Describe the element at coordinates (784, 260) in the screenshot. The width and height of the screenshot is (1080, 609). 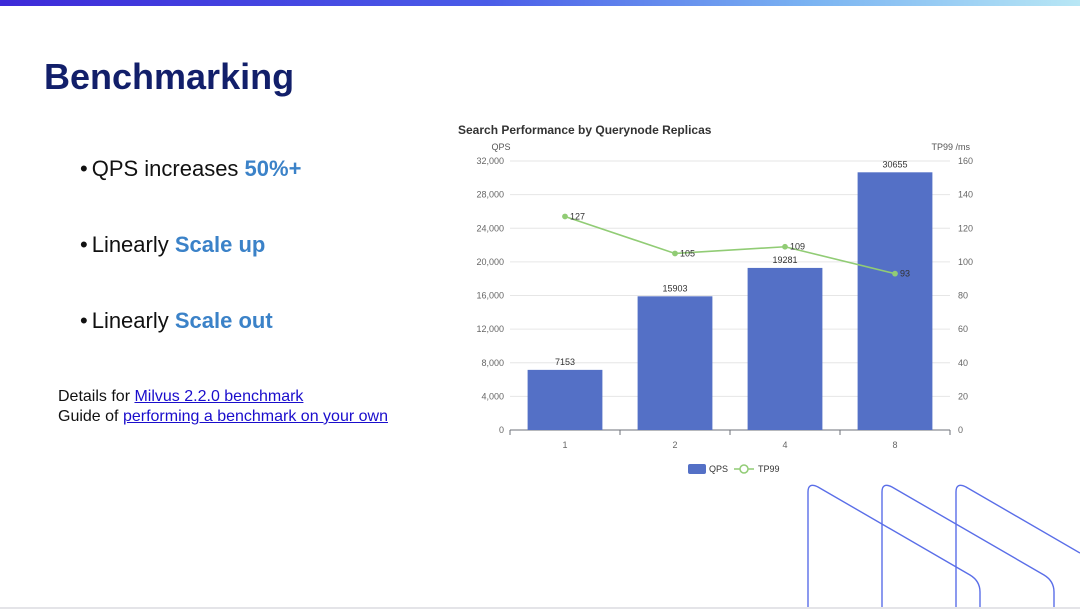
I see `bar-data-label: 19281` at that location.